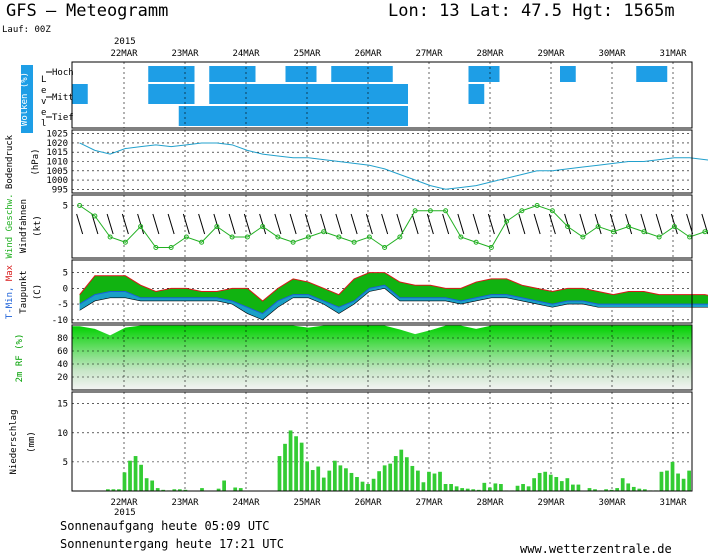 The width and height of the screenshot is (708, 553). What do you see at coordinates (596, 547) in the screenshot?
I see `website-link: www.wetterzentrale.de` at bounding box center [596, 547].